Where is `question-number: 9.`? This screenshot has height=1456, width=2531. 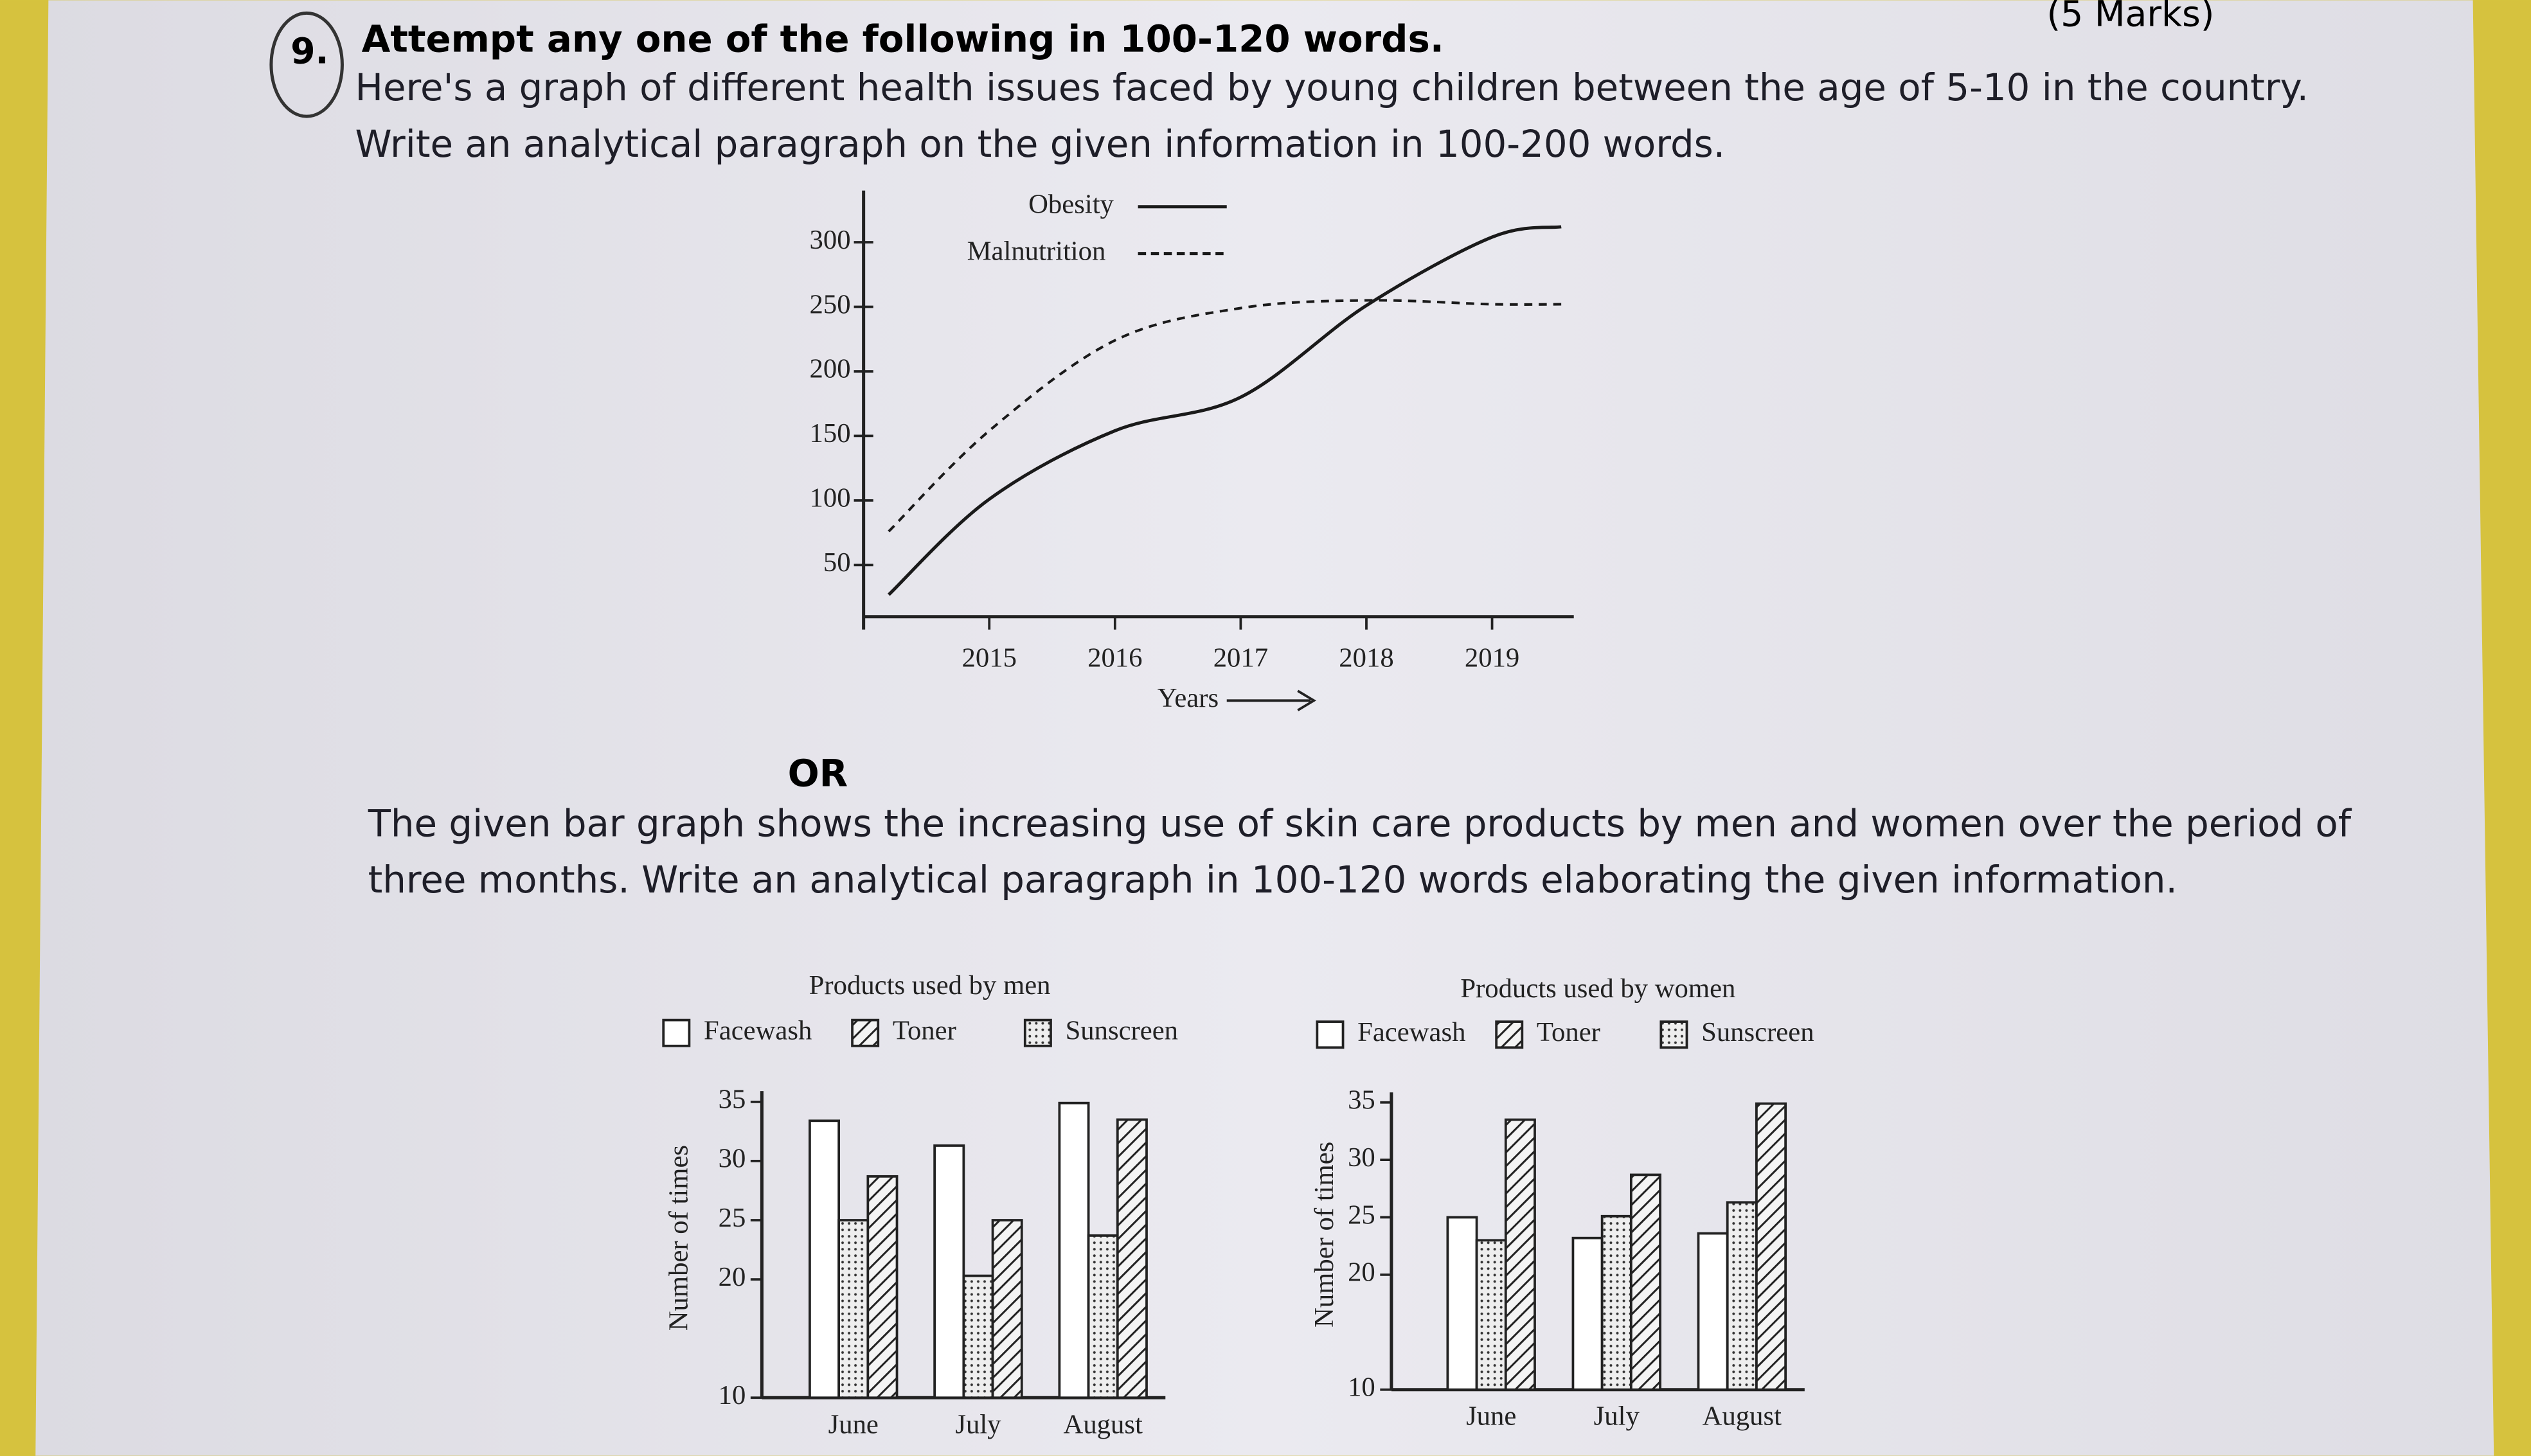
question-number: 9. is located at coordinates (310, 51).